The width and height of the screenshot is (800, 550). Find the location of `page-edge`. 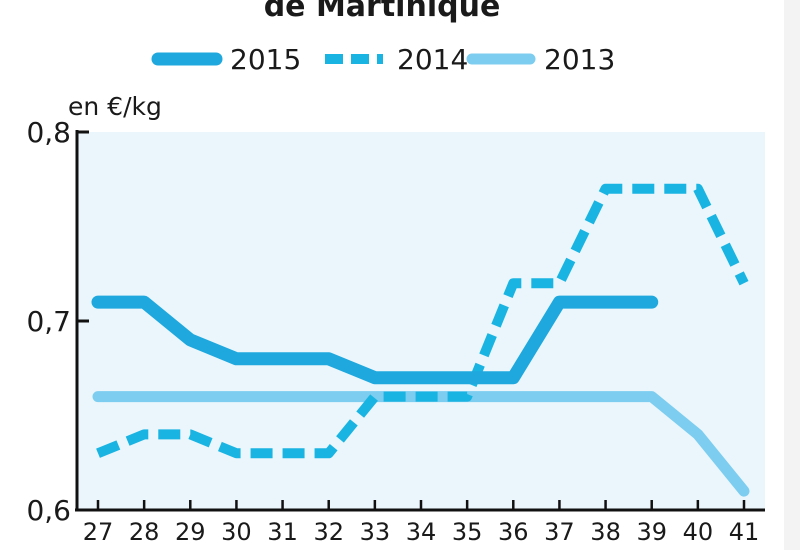

page-edge is located at coordinates (792, 275).